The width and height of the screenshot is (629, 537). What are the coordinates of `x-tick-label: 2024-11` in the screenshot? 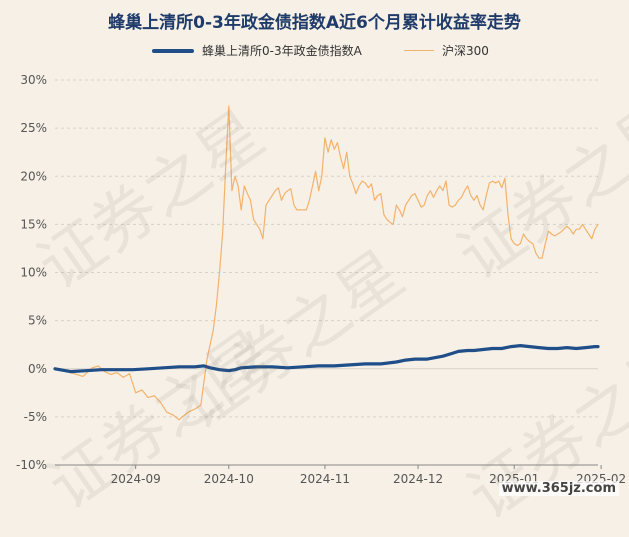 It's located at (325, 479).